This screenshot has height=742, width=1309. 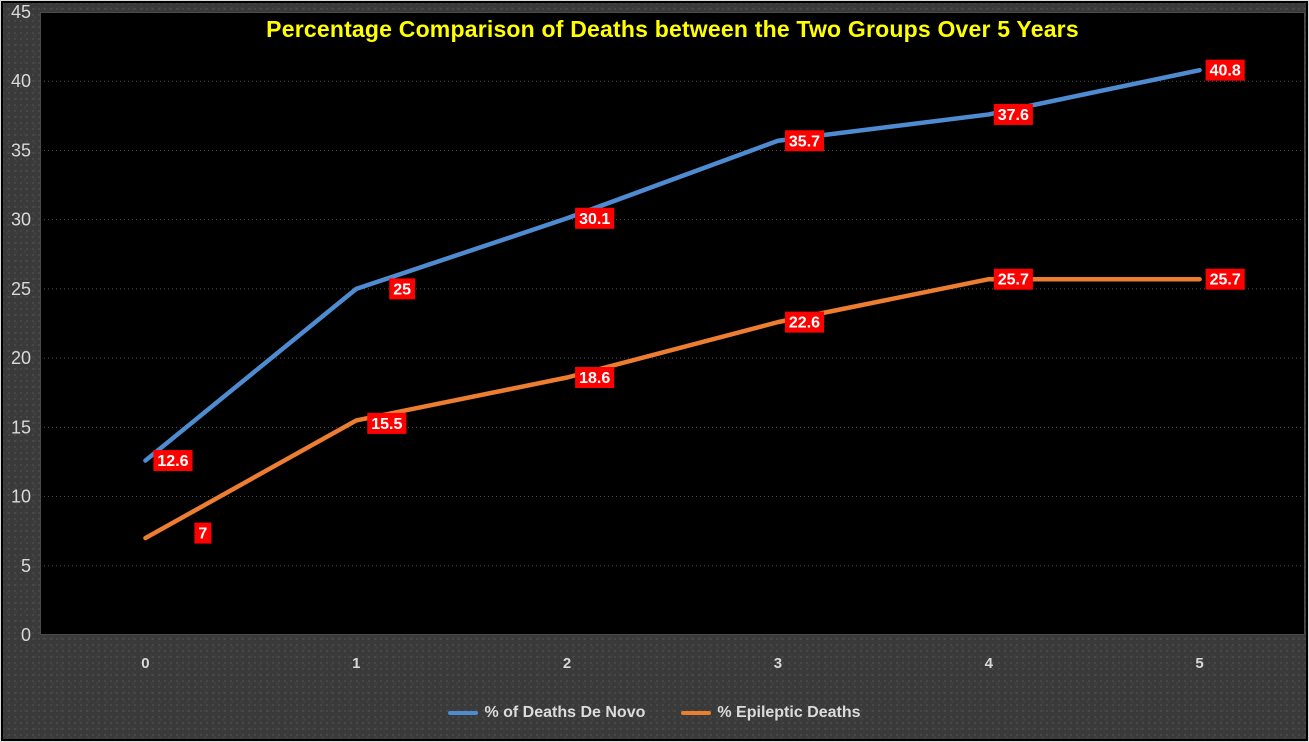 I want to click on svg-text: 15.5, so click(x=386, y=424).